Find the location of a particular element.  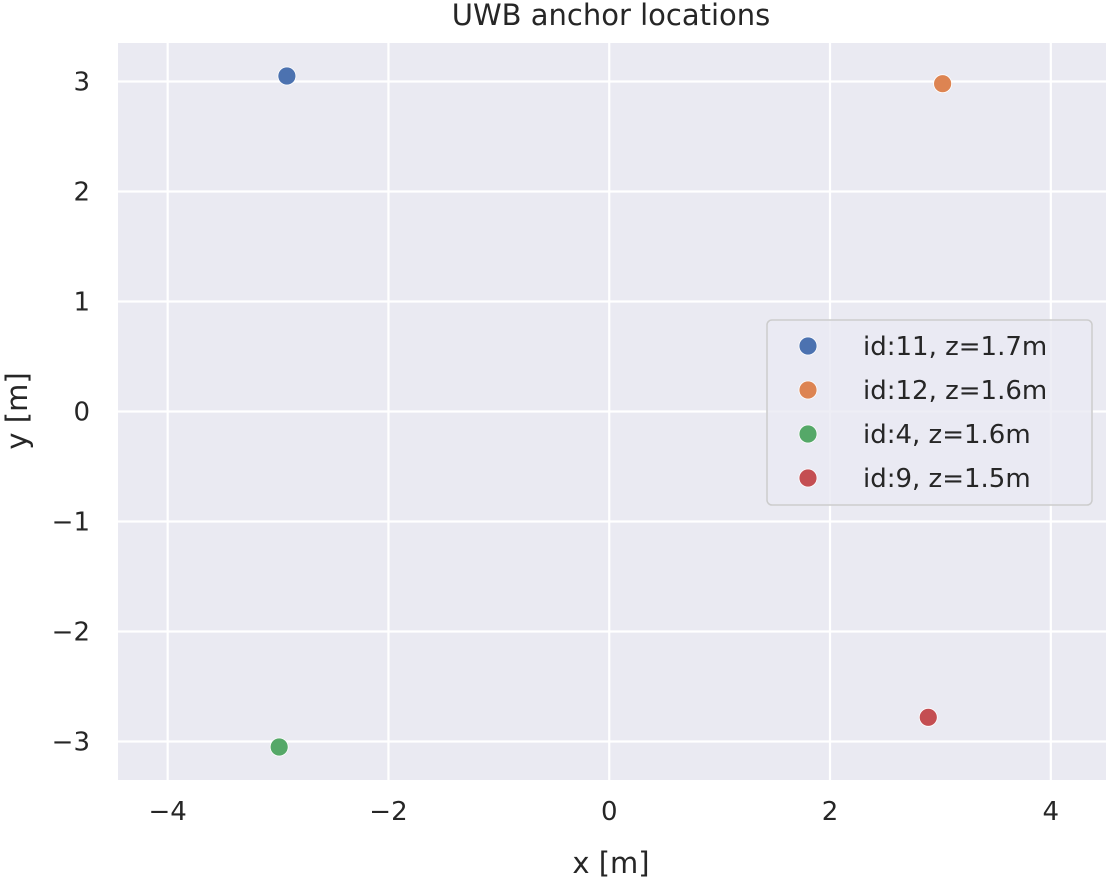

y-tick-label: −1 is located at coordinates (71, 523).